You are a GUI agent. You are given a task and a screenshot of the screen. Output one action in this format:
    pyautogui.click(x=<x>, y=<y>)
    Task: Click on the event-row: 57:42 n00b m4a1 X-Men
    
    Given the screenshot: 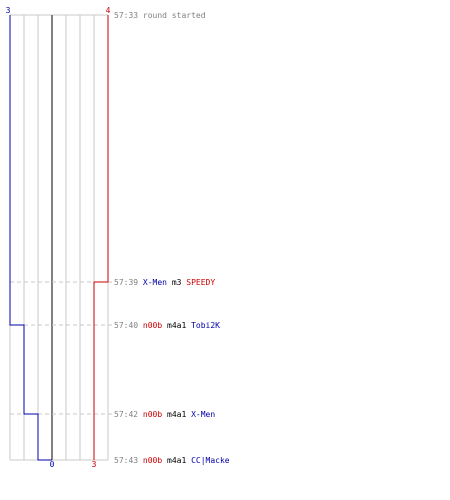 What is the action you would take?
    pyautogui.click(x=164, y=414)
    